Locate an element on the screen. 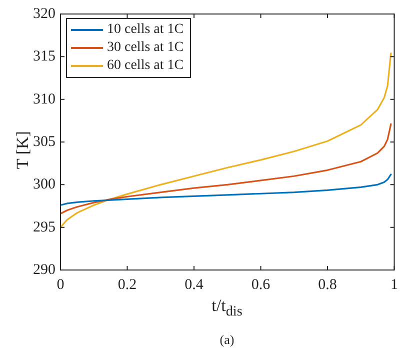  y-axis-title: T [K] is located at coordinates (22, 150).